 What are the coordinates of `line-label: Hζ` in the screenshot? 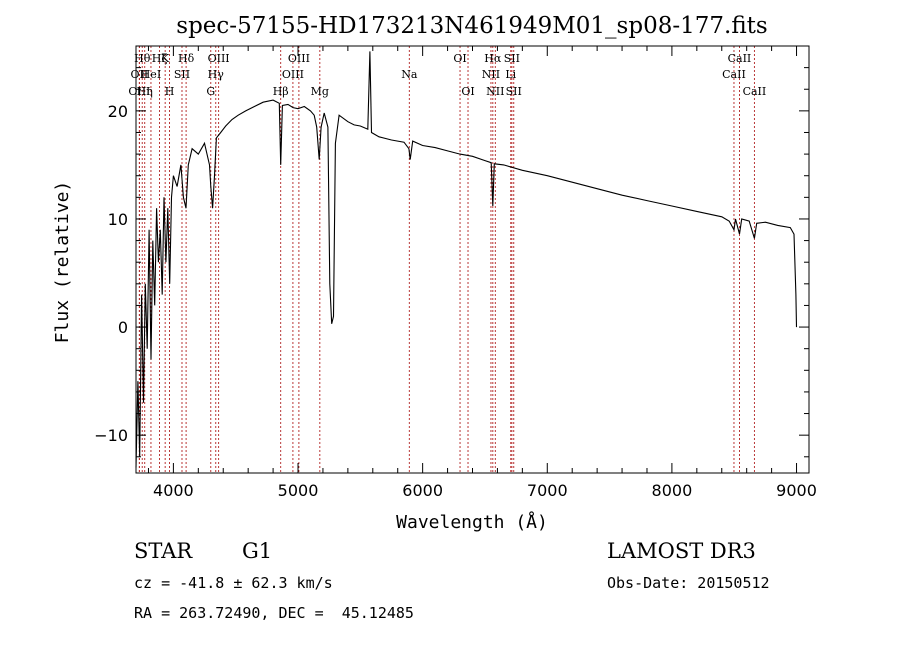 It's located at (160, 58).